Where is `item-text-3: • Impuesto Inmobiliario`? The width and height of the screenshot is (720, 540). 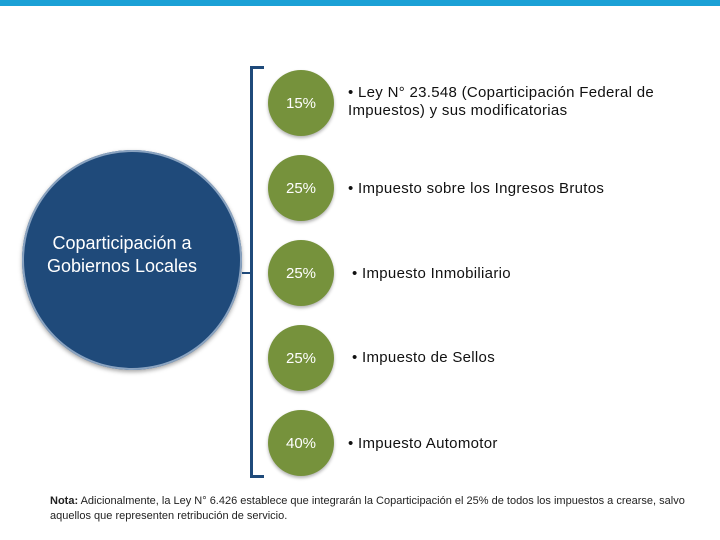
item-text-3: • Impuesto Inmobiliario is located at coordinates (431, 273).